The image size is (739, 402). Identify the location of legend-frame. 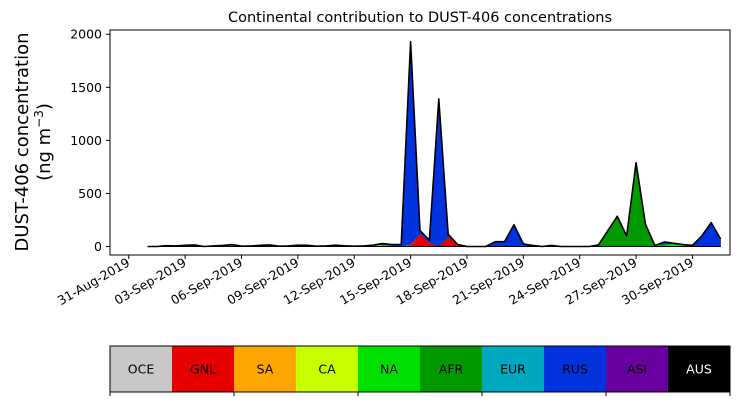
(420, 369).